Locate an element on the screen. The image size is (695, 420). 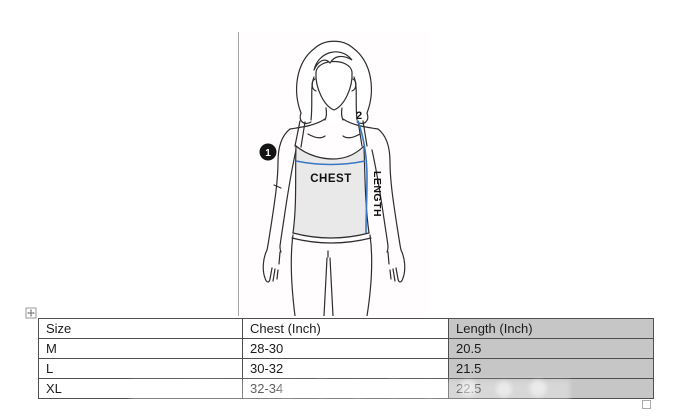
hair-fringe is located at coordinates (333, 61).